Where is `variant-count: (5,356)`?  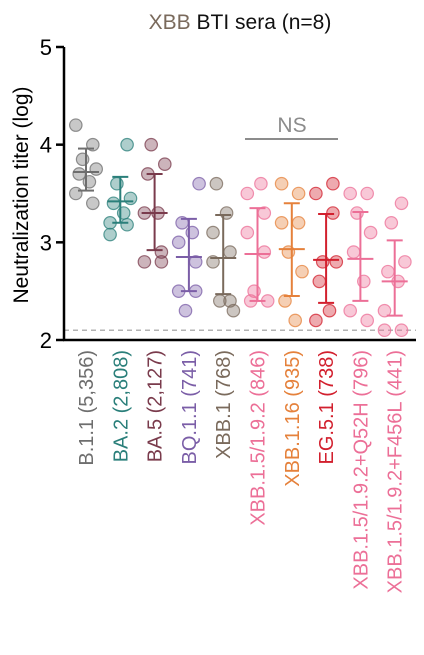 variant-count: (5,356) is located at coordinates (87, 384).